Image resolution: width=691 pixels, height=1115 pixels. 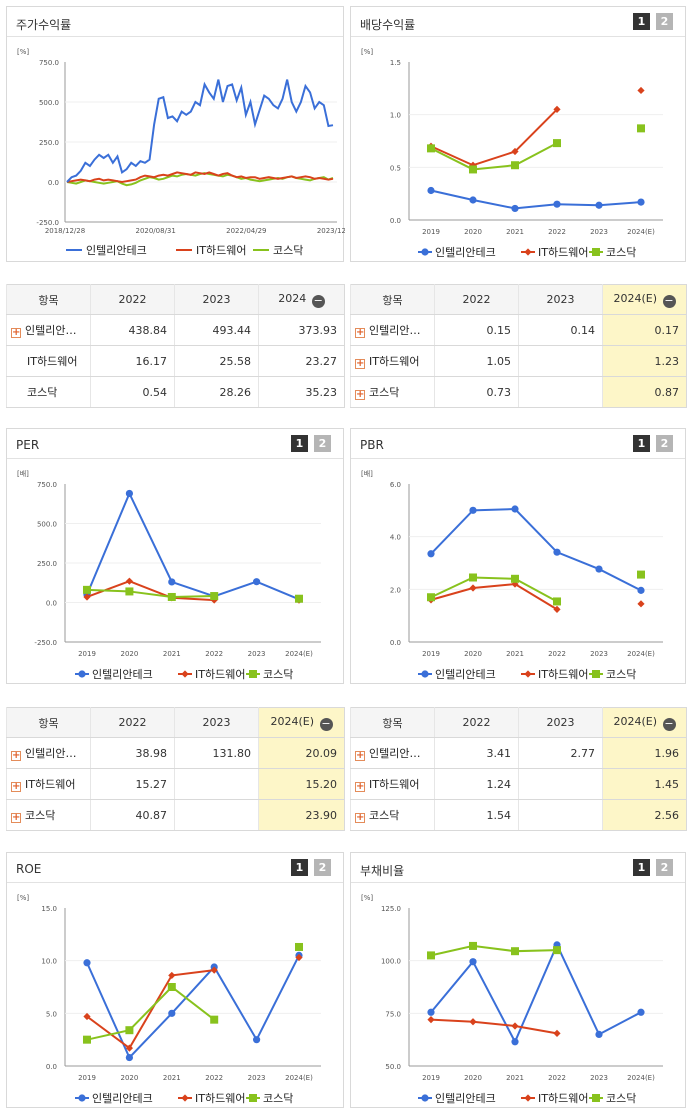 What do you see at coordinates (87, 1078) in the screenshot?
I see `x-tick-label: 2019` at bounding box center [87, 1078].